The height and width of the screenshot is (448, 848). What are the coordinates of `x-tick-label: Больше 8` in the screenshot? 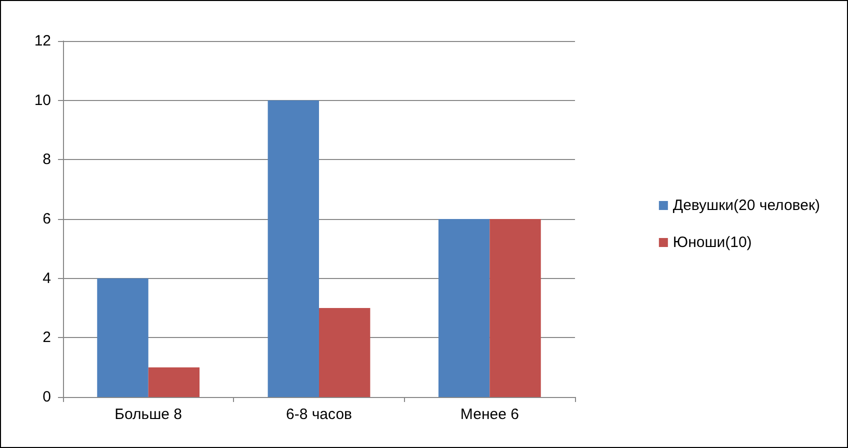 It's located at (148, 414).